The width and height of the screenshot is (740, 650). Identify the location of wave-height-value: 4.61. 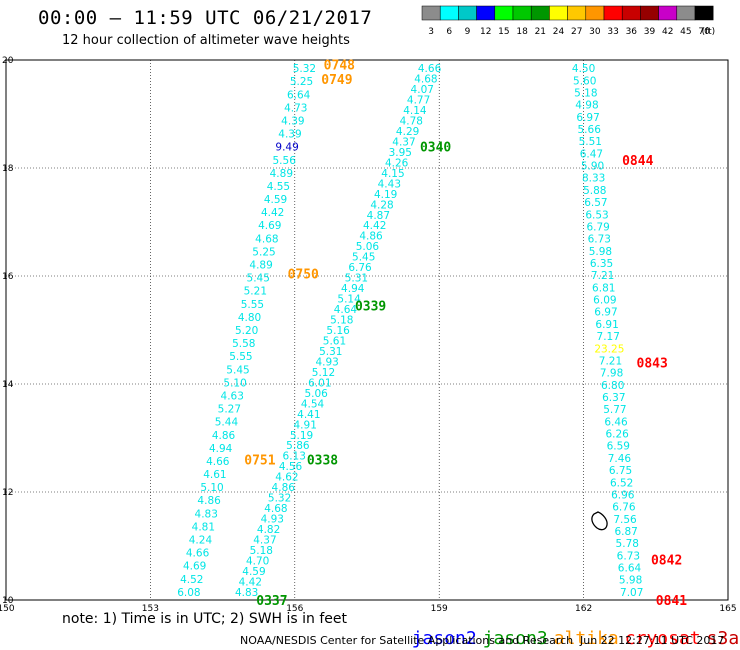
(214, 475).